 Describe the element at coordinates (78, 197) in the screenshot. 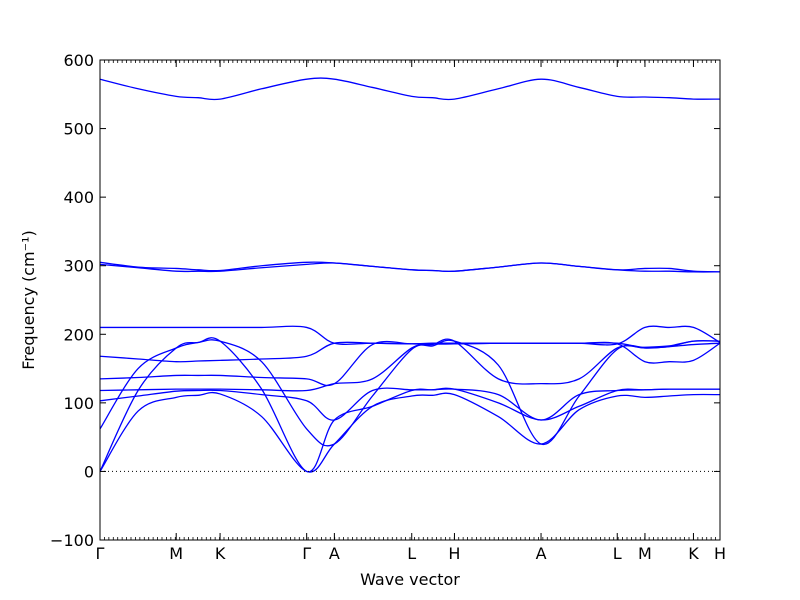

I see `y-tick-label: 400` at that location.